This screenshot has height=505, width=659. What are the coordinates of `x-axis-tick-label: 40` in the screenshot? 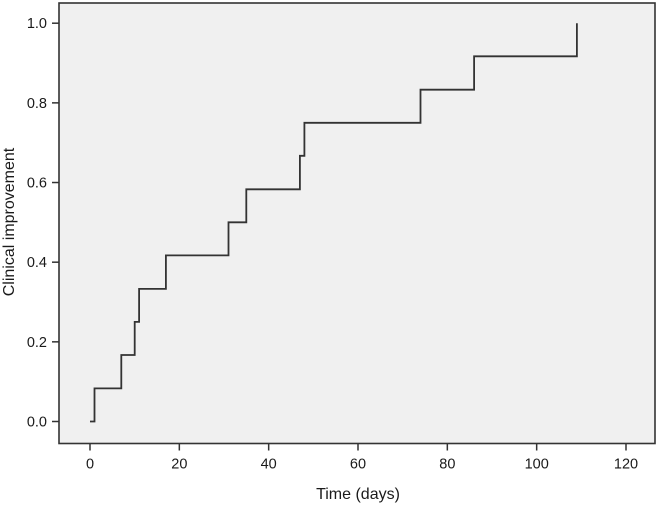 It's located at (269, 465).